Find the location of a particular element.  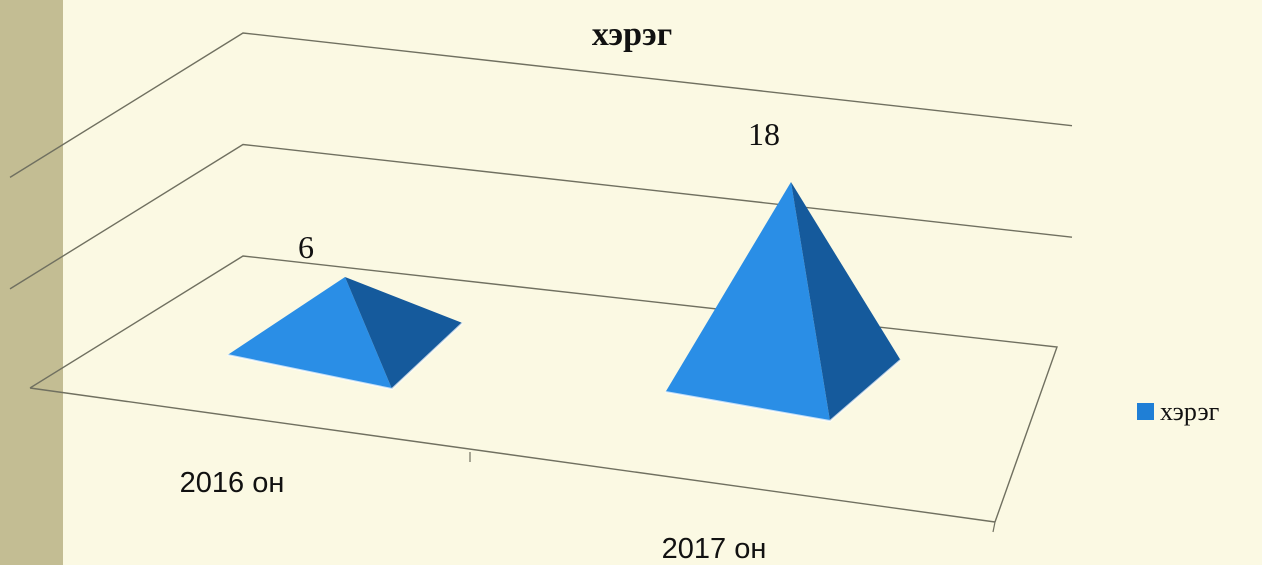

x-axis-tick is located at coordinates (994, 527).